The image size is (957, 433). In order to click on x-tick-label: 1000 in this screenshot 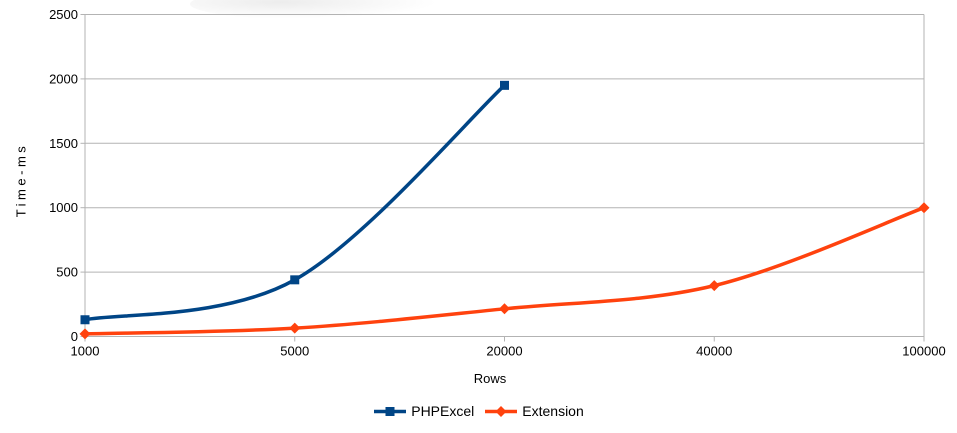, I will do `click(85, 351)`.